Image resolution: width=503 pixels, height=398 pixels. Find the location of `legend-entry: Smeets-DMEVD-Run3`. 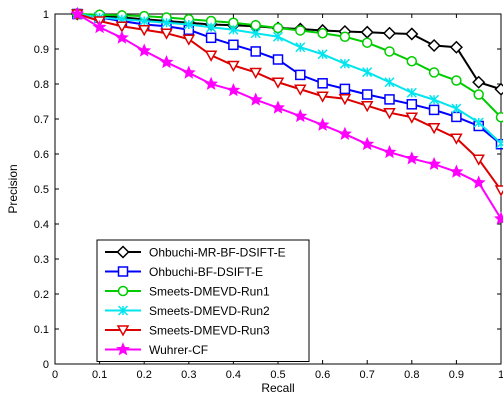

legend-entry: Smeets-DMEVD-Run3 is located at coordinates (187, 331).